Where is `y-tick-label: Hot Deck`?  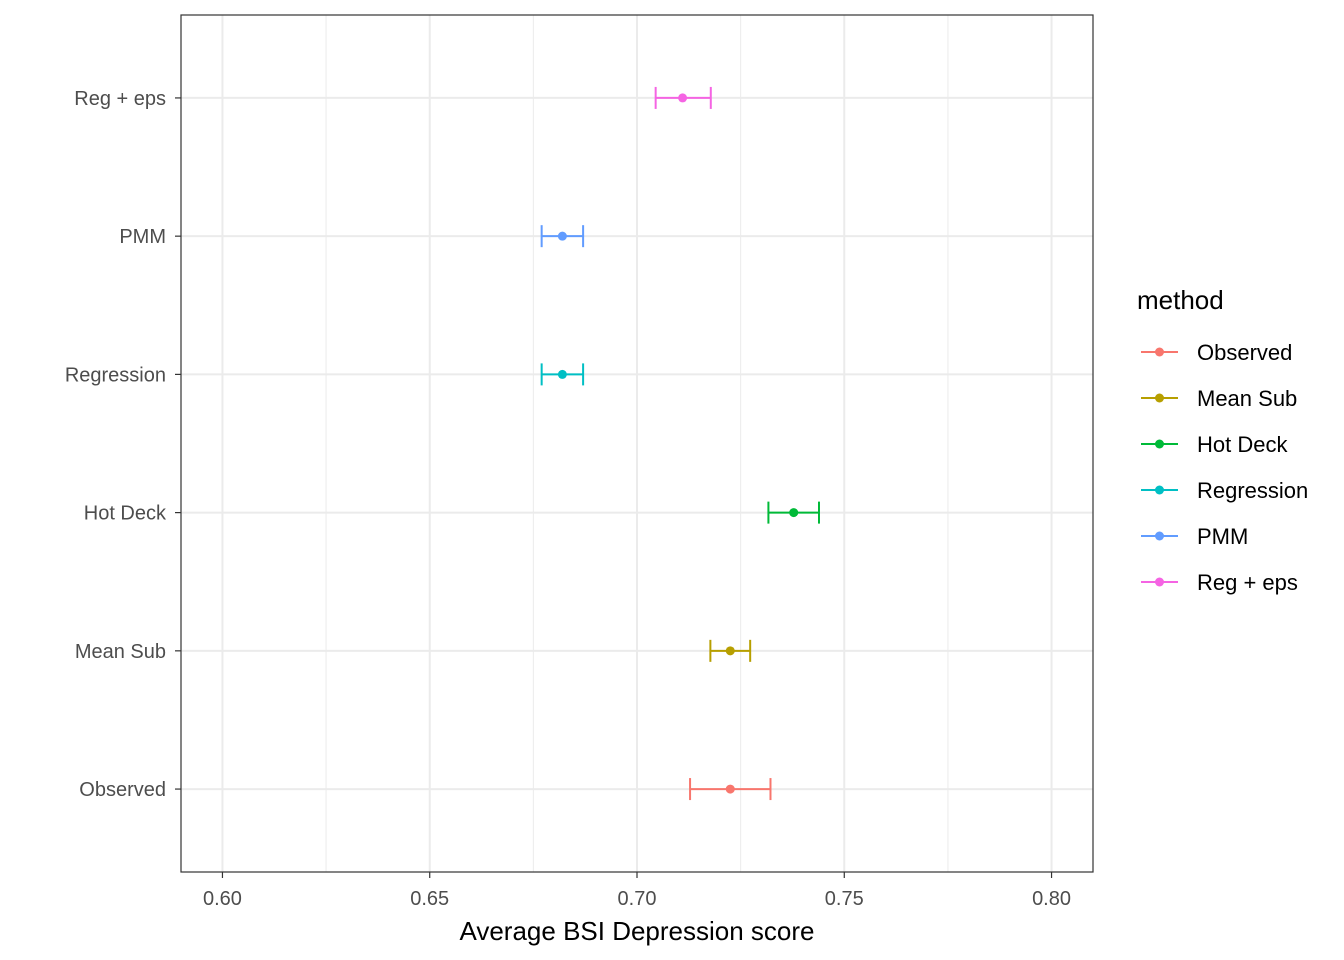
y-tick-label: Hot Deck is located at coordinates (125, 514).